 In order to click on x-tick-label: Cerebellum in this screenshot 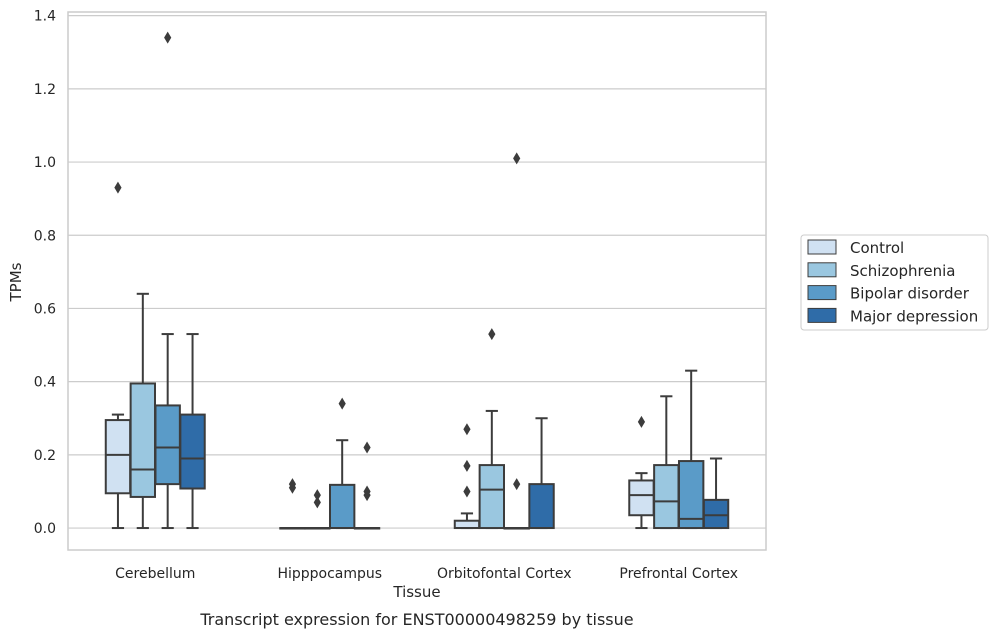, I will do `click(155, 574)`.